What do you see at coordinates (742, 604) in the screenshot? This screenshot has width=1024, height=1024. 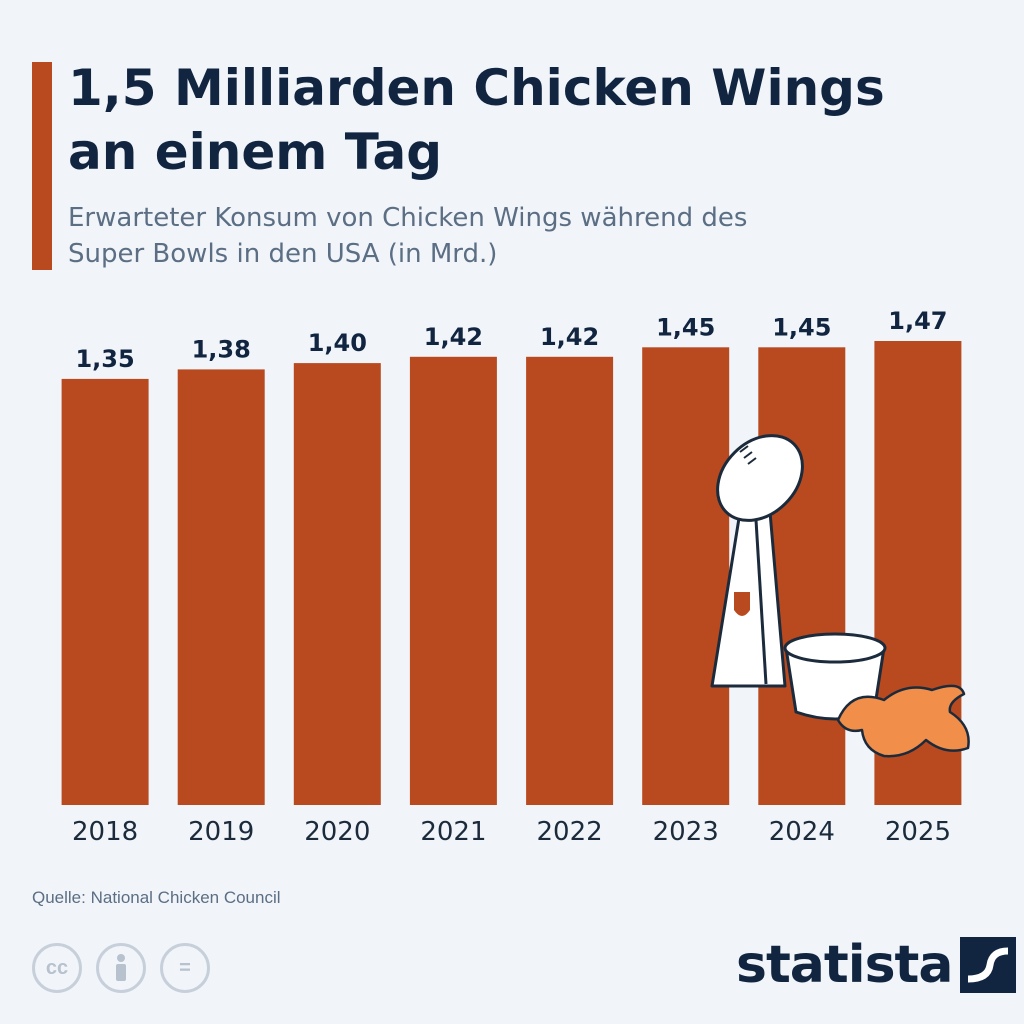 I see `nfl-shield-icon` at bounding box center [742, 604].